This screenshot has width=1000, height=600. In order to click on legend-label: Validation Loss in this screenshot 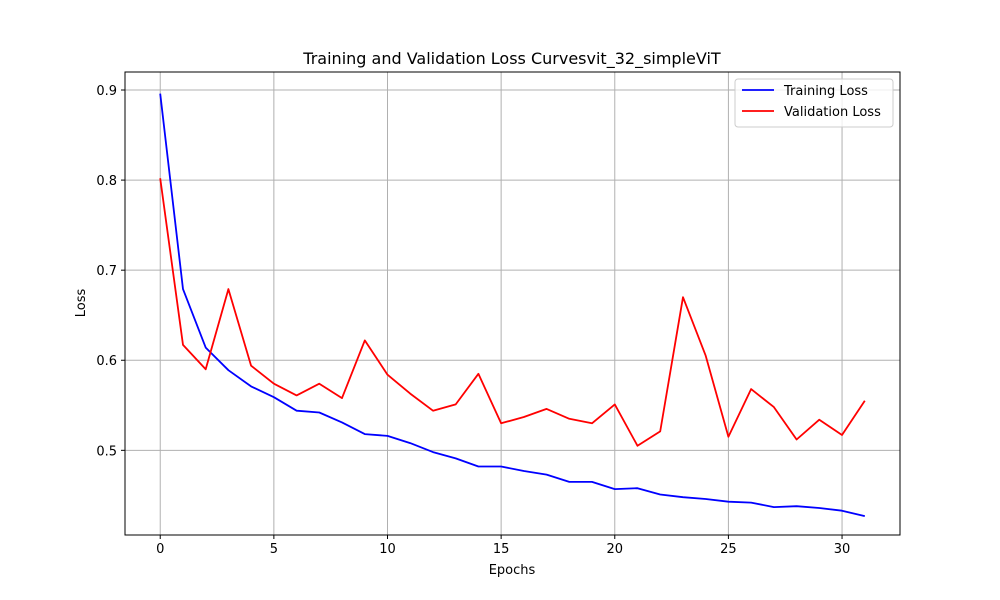, I will do `click(832, 112)`.